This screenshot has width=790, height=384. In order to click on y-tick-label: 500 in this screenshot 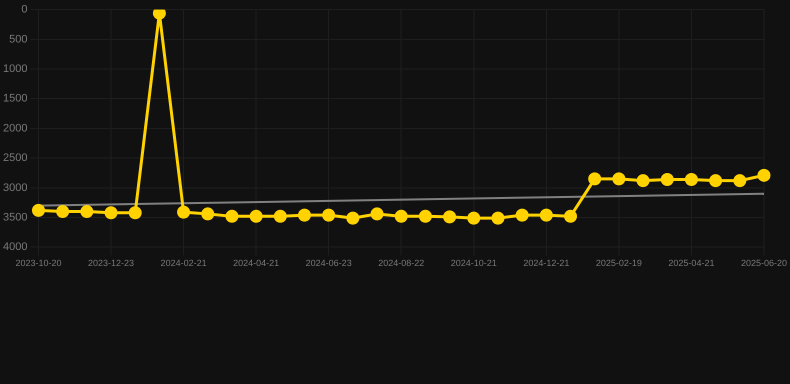, I will do `click(18, 39)`.